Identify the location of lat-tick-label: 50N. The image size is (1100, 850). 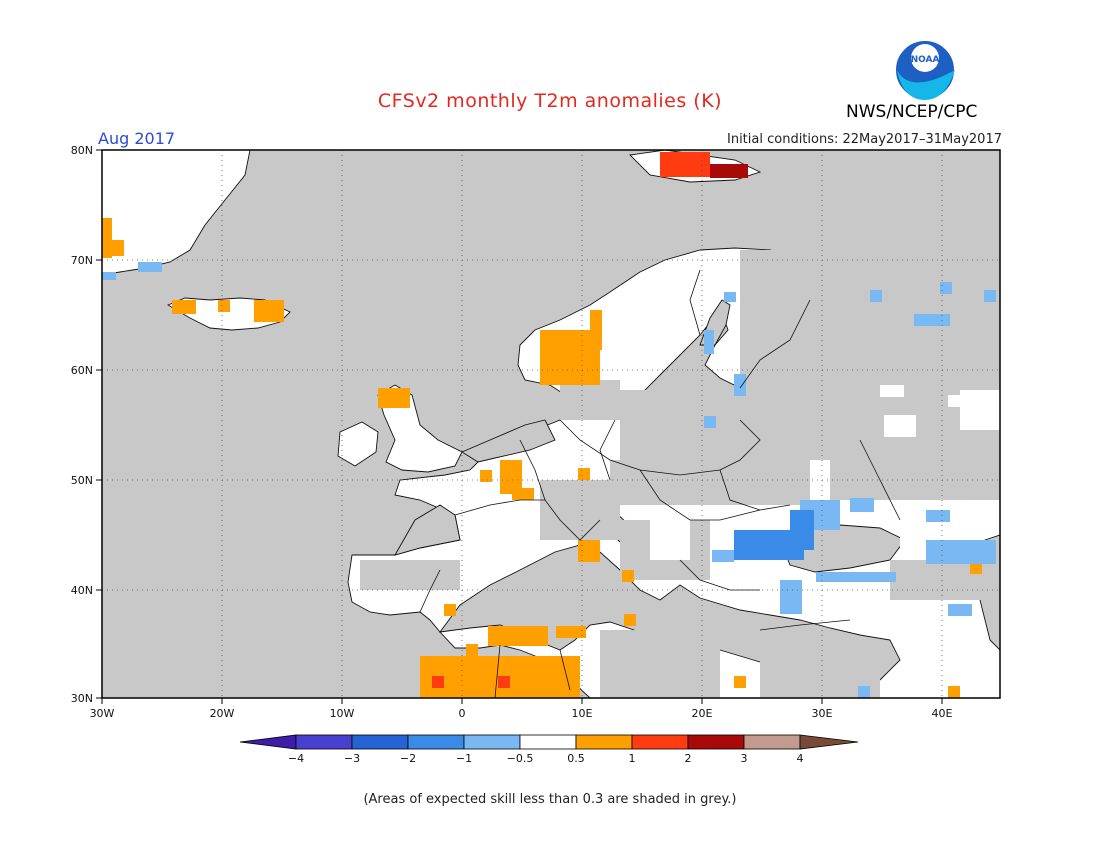
(82, 480).